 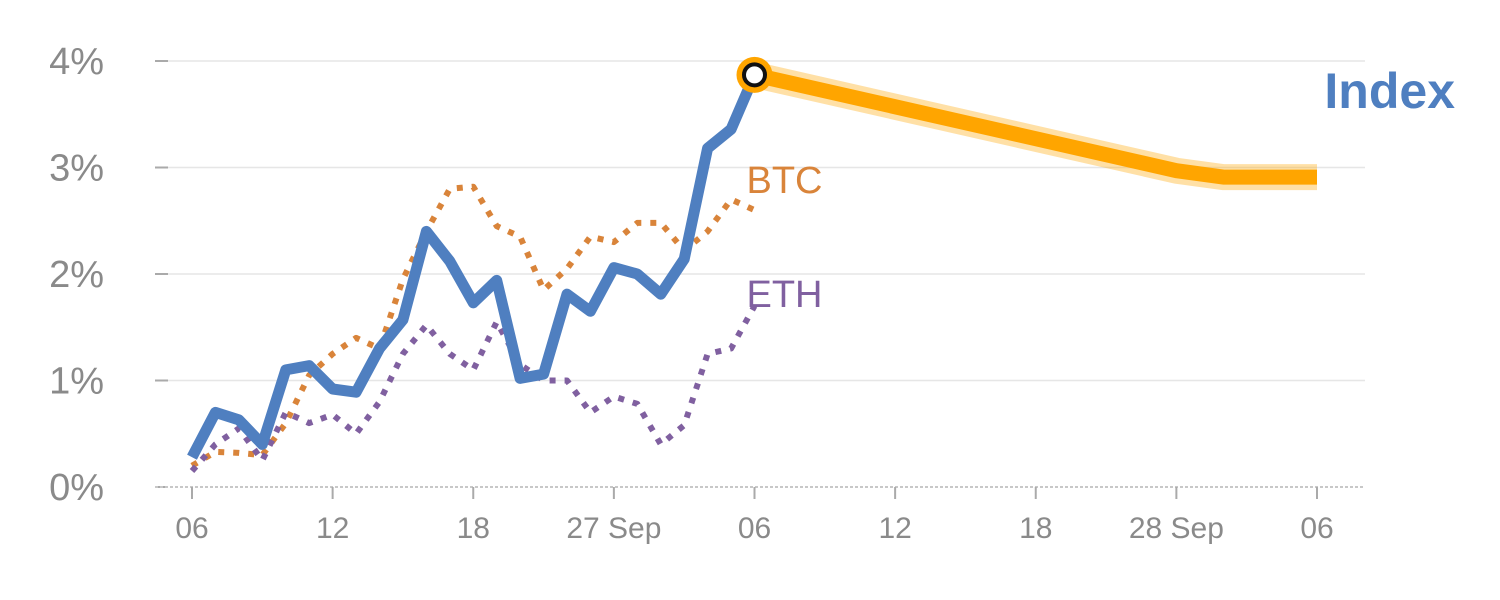 What do you see at coordinates (1176, 528) in the screenshot?
I see `x-tick-label: 28 Sep` at bounding box center [1176, 528].